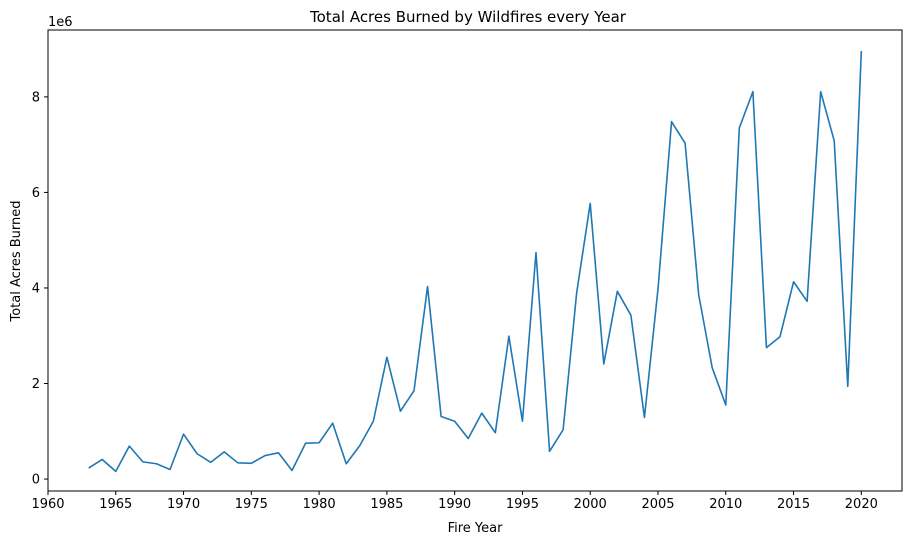 This screenshot has width=910, height=545. What do you see at coordinates (16, 261) in the screenshot?
I see `y-axis-label: Total Acres Burned` at bounding box center [16, 261].